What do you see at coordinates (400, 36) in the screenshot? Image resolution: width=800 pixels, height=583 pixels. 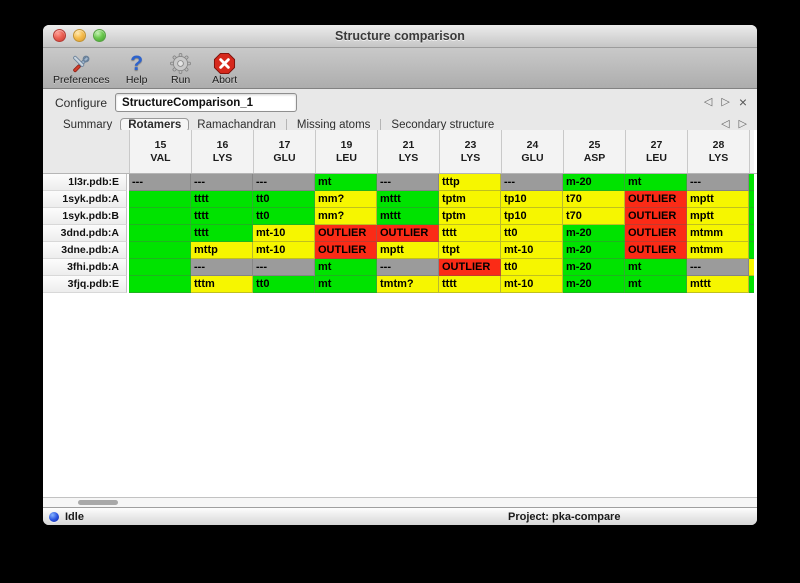 I see `title-bar: Structure comparison` at bounding box center [400, 36].